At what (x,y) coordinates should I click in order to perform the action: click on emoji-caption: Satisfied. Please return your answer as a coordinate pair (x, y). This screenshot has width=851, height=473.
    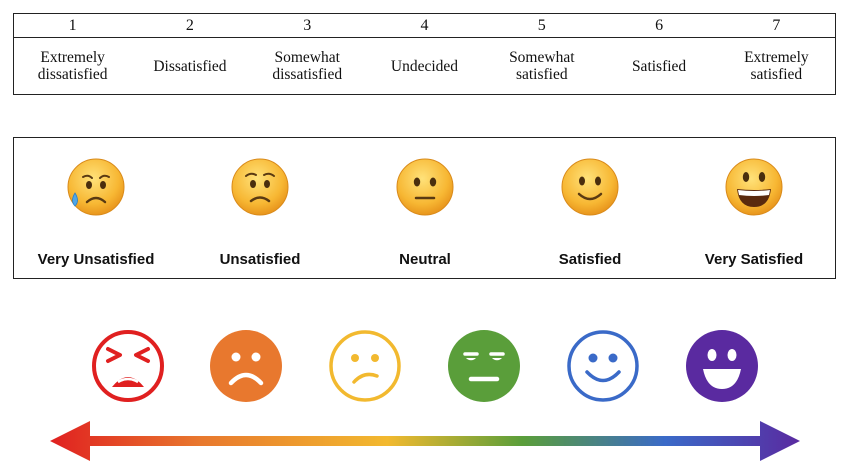
    Looking at the image, I should click on (590, 259).